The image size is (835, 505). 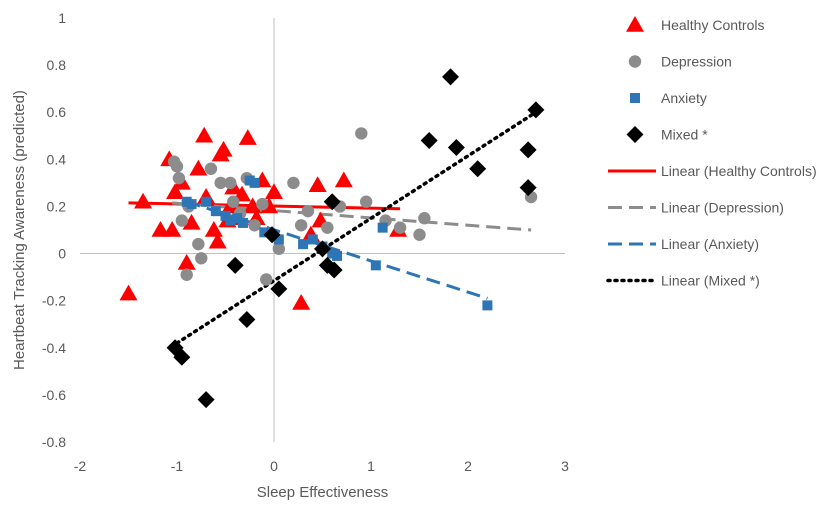 I want to click on x-tick-label: 0, so click(x=274, y=466).